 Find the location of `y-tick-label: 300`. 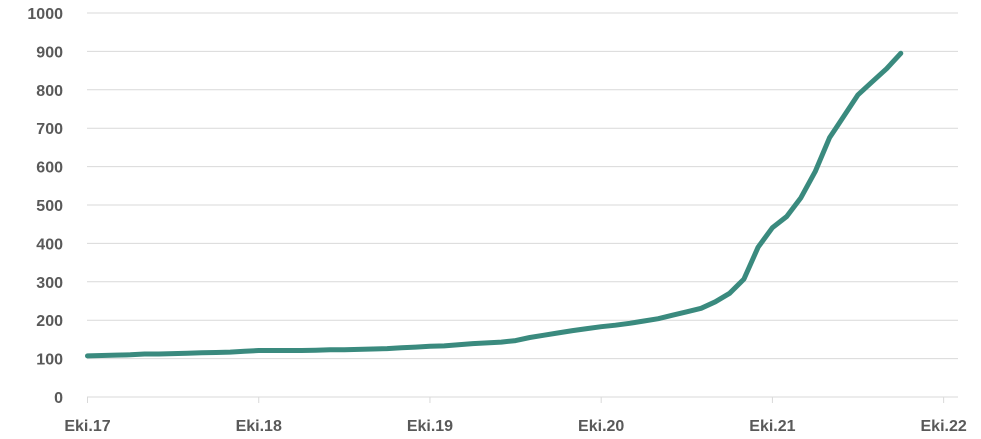

y-tick-label: 300 is located at coordinates (49, 283).